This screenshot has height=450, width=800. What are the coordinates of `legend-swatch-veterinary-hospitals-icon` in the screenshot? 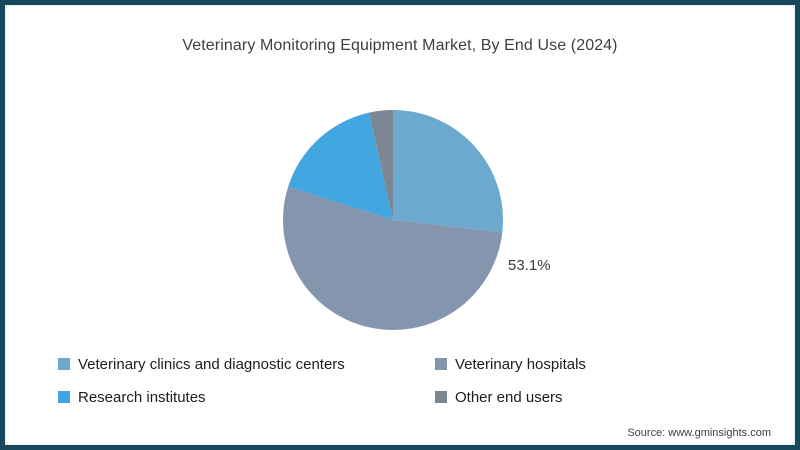 It's located at (441, 364).